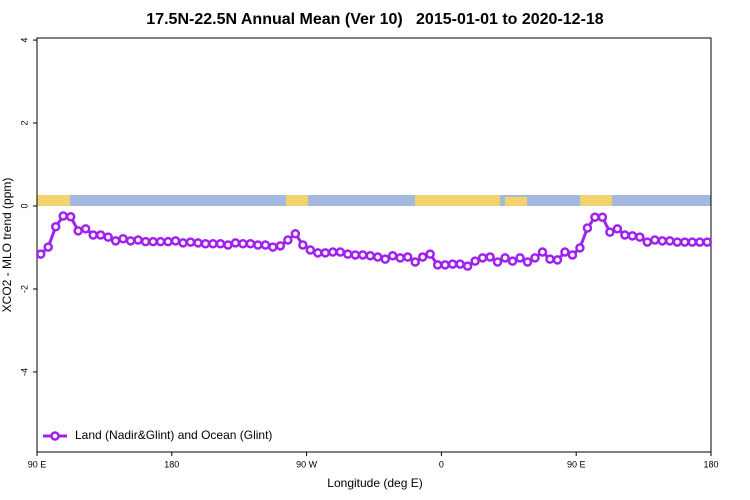  What do you see at coordinates (24, 205) in the screenshot?
I see `y-tick-label: 0` at bounding box center [24, 205].